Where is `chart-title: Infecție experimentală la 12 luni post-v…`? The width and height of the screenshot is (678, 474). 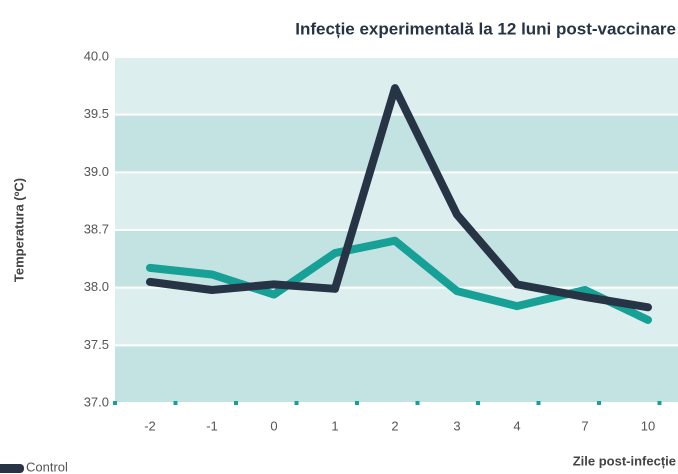
chart-title: Infecție experimentală la 12 luni post-v… is located at coordinates (485, 28).